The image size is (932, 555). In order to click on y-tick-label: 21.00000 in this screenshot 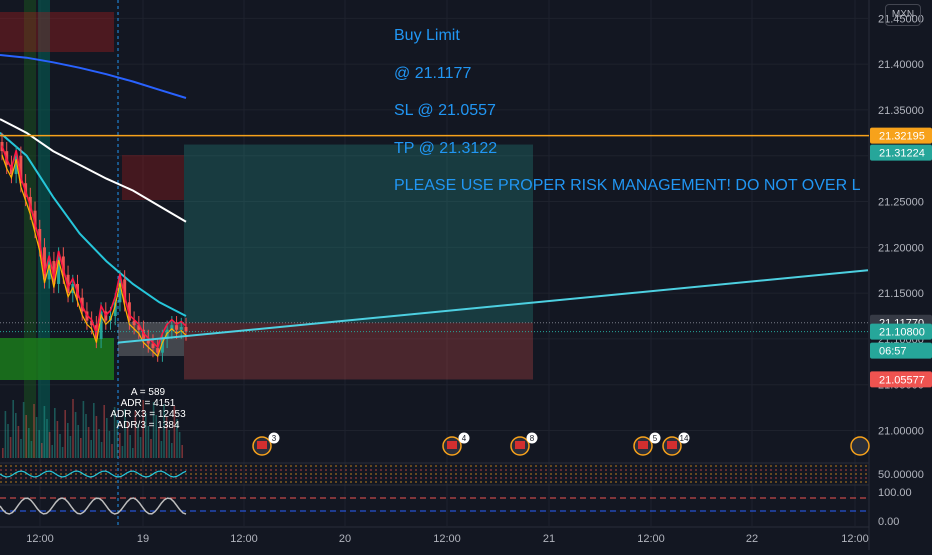, I will do `click(901, 432)`.